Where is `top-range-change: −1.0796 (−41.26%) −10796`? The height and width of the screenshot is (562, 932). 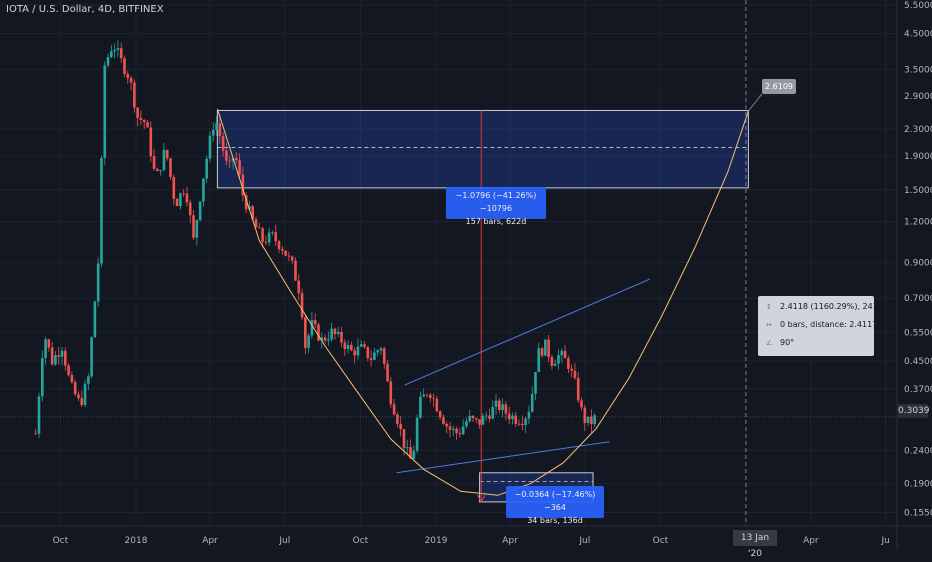 top-range-change: −1.0796 (−41.26%) −10796 is located at coordinates (496, 202).